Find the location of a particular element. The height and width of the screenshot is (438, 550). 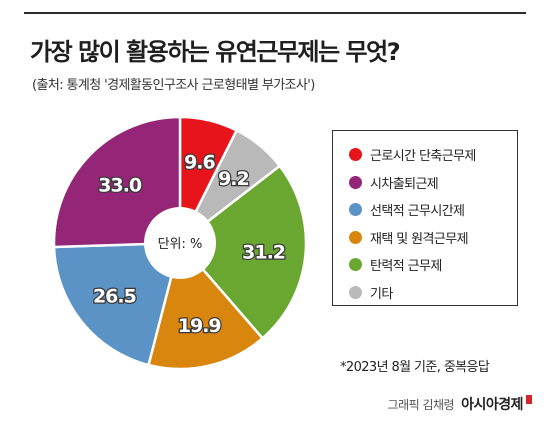

legend-item-6: 기타 is located at coordinates (433, 293).